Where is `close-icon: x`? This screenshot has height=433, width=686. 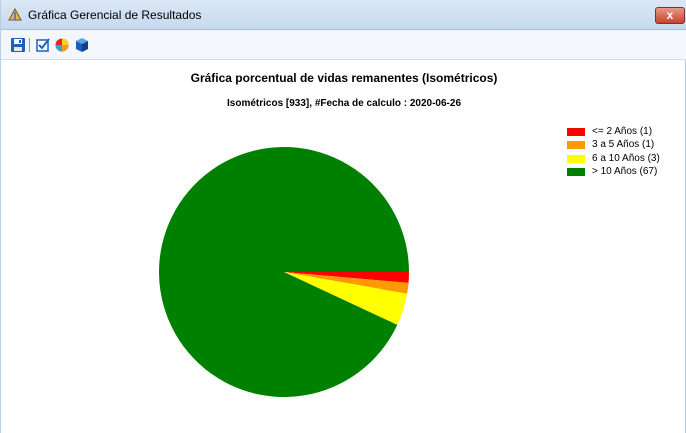 close-icon: x is located at coordinates (670, 15).